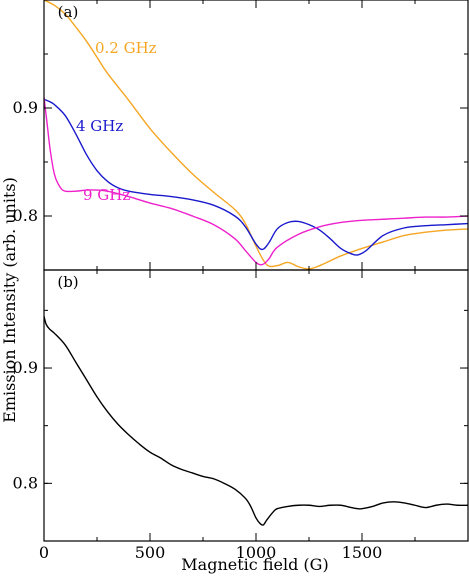 The height and width of the screenshot is (577, 469). I want to click on x-tick-label: 1500, so click(362, 552).